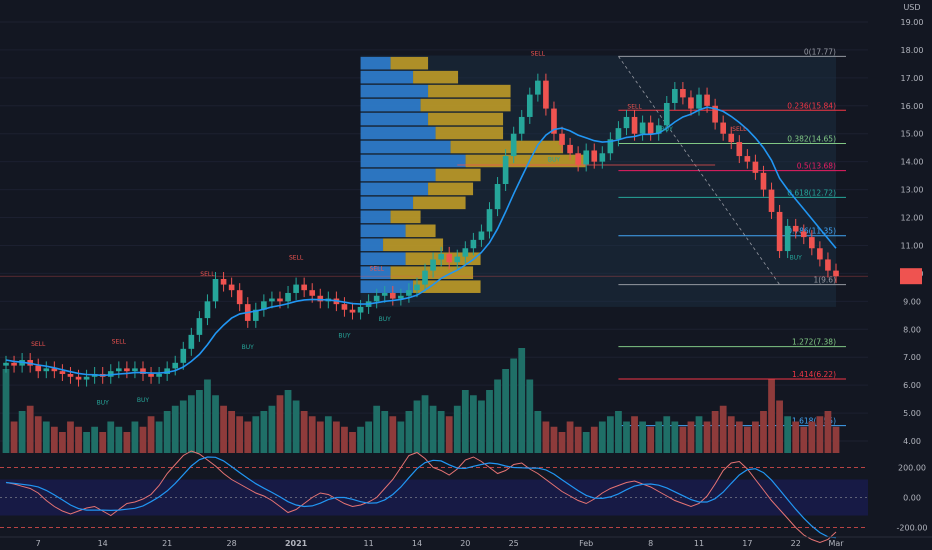 This screenshot has width=932, height=550. I want to click on osc-tick-label: 200.00, so click(912, 468).